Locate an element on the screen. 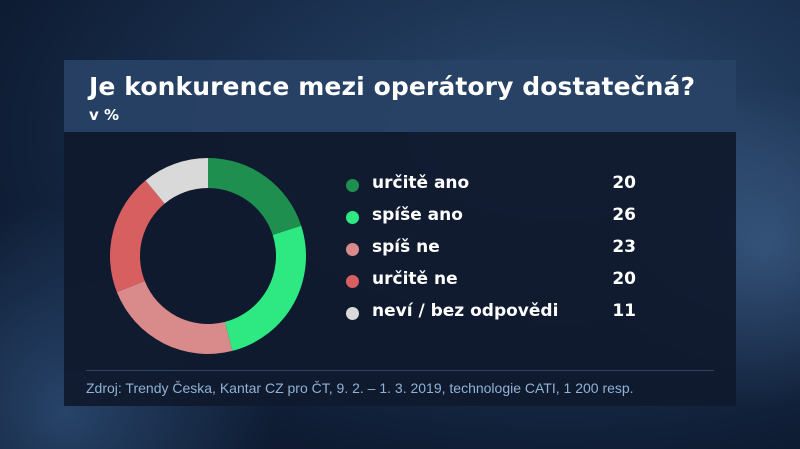 This screenshot has width=800, height=449. chart-subtitle: v % is located at coordinates (104, 115).